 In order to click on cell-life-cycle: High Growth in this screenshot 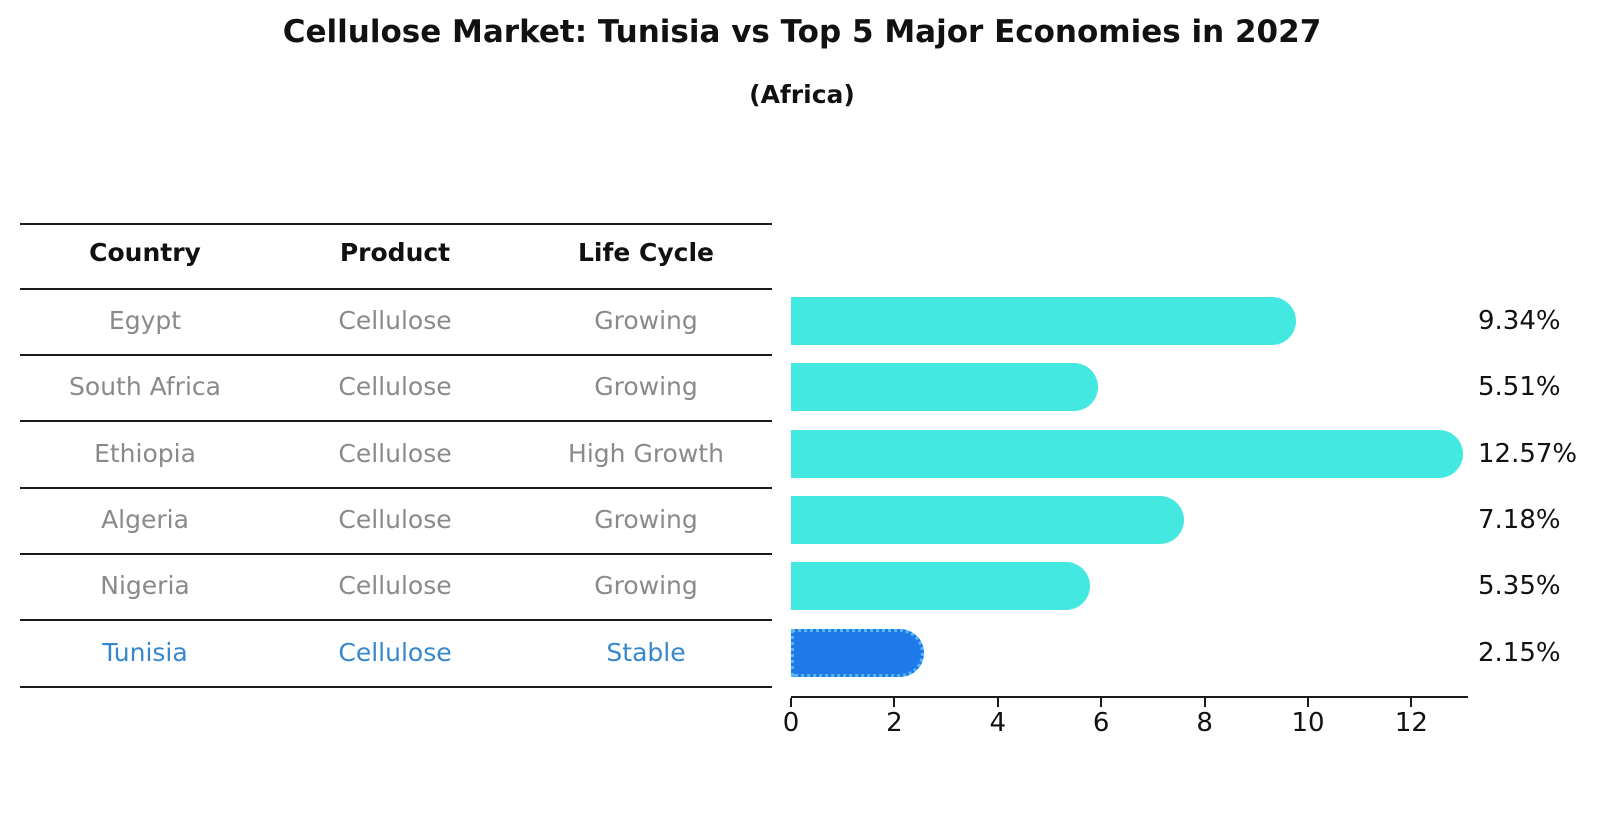, I will do `click(646, 453)`.